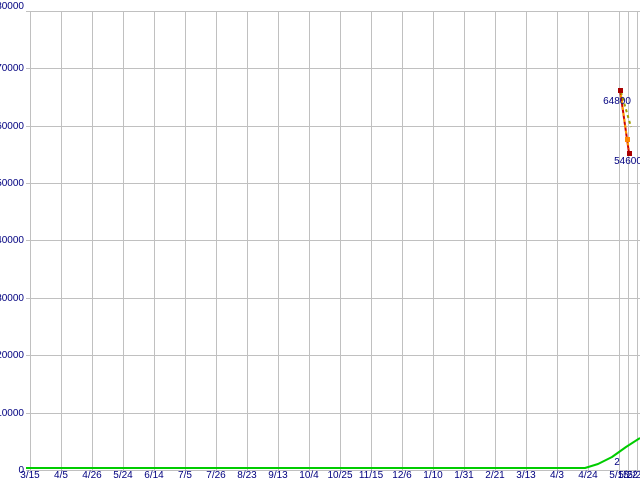 This screenshot has width=640, height=480. What do you see at coordinates (309, 475) in the screenshot?
I see `x-axis-tick-label: 10/4` at bounding box center [309, 475].